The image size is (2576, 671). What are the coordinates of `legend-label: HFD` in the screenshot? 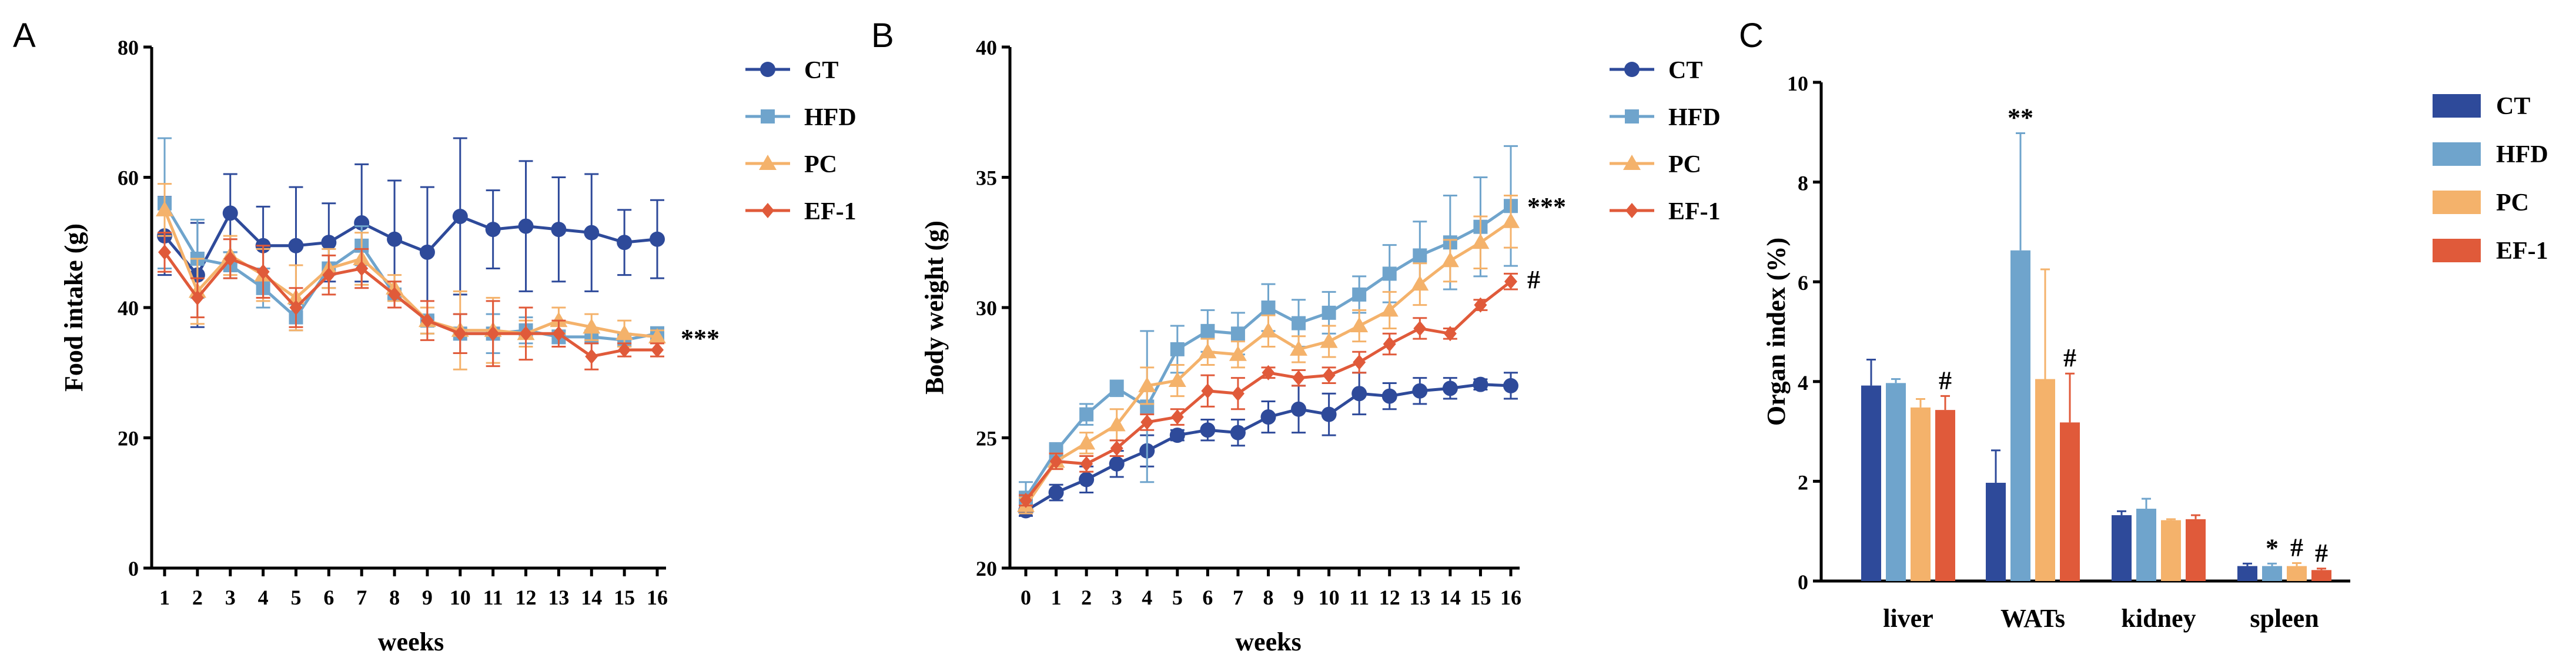 It's located at (2522, 154).